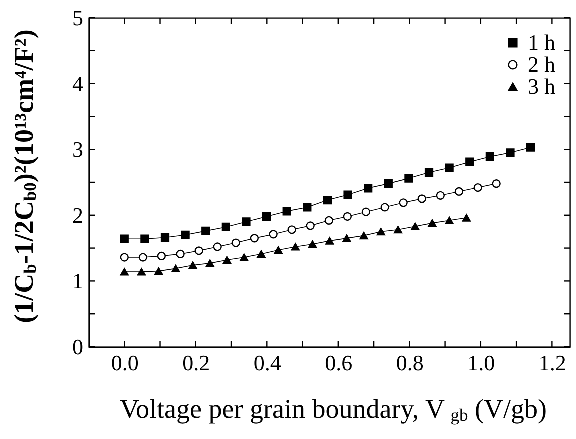 This screenshot has width=576, height=439. I want to click on x-tick-label: 0.4, so click(268, 363).